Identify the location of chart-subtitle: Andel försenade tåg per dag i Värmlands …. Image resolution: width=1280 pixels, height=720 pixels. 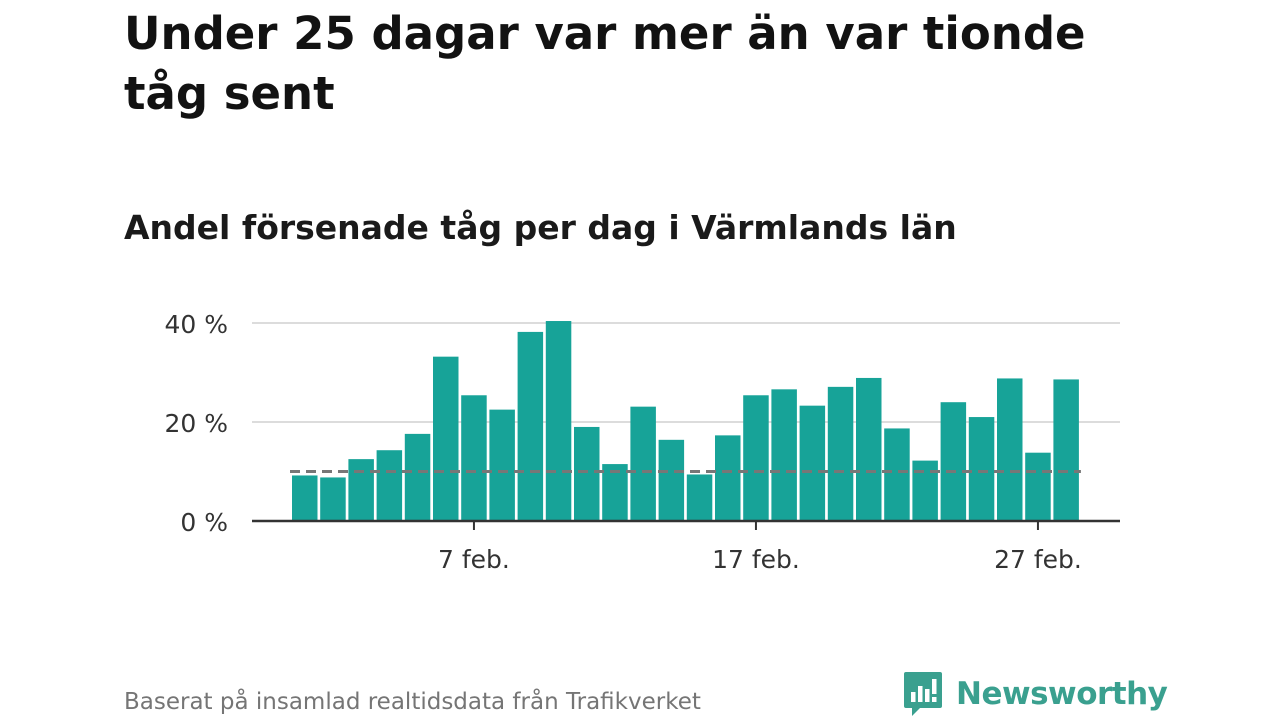
(540, 227).